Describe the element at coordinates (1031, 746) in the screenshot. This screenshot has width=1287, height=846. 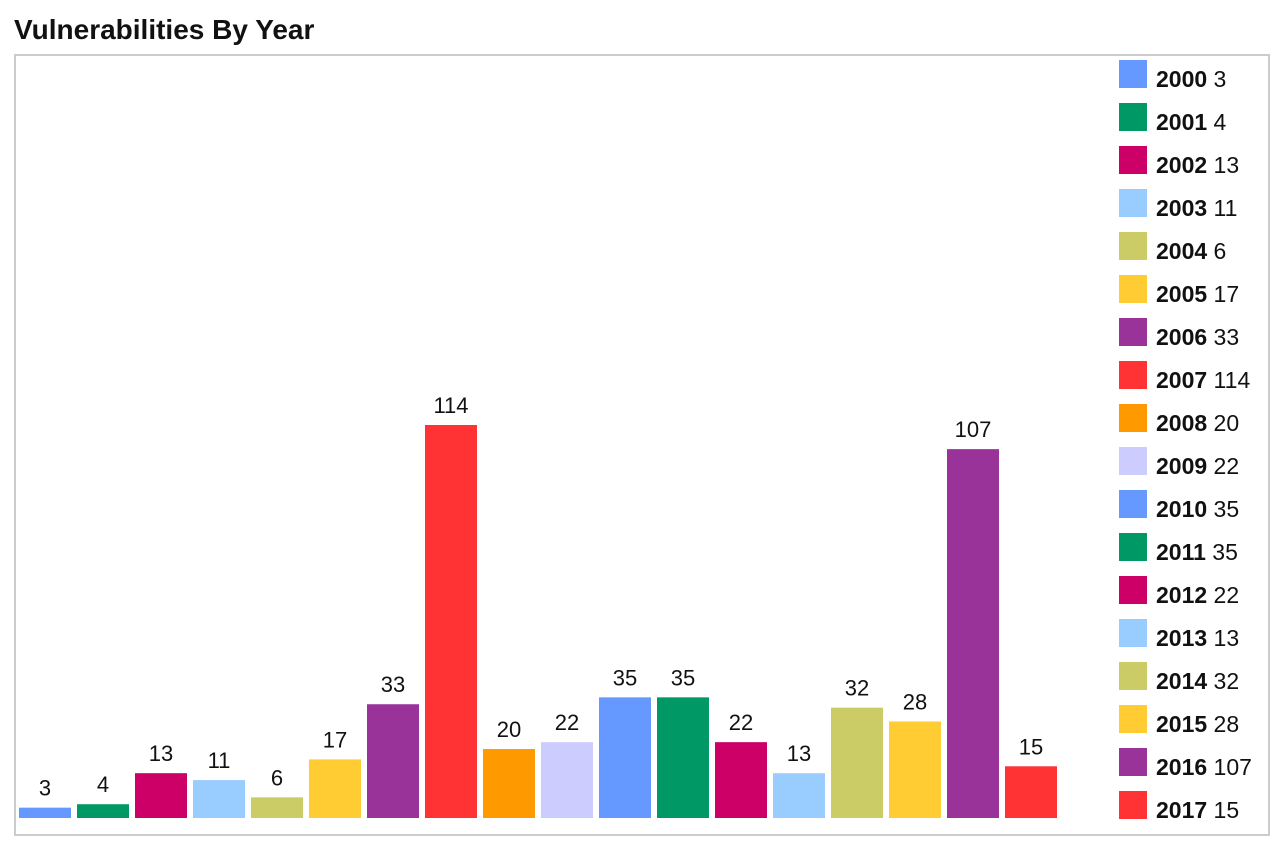
I see `data-label-2017: 15` at that location.